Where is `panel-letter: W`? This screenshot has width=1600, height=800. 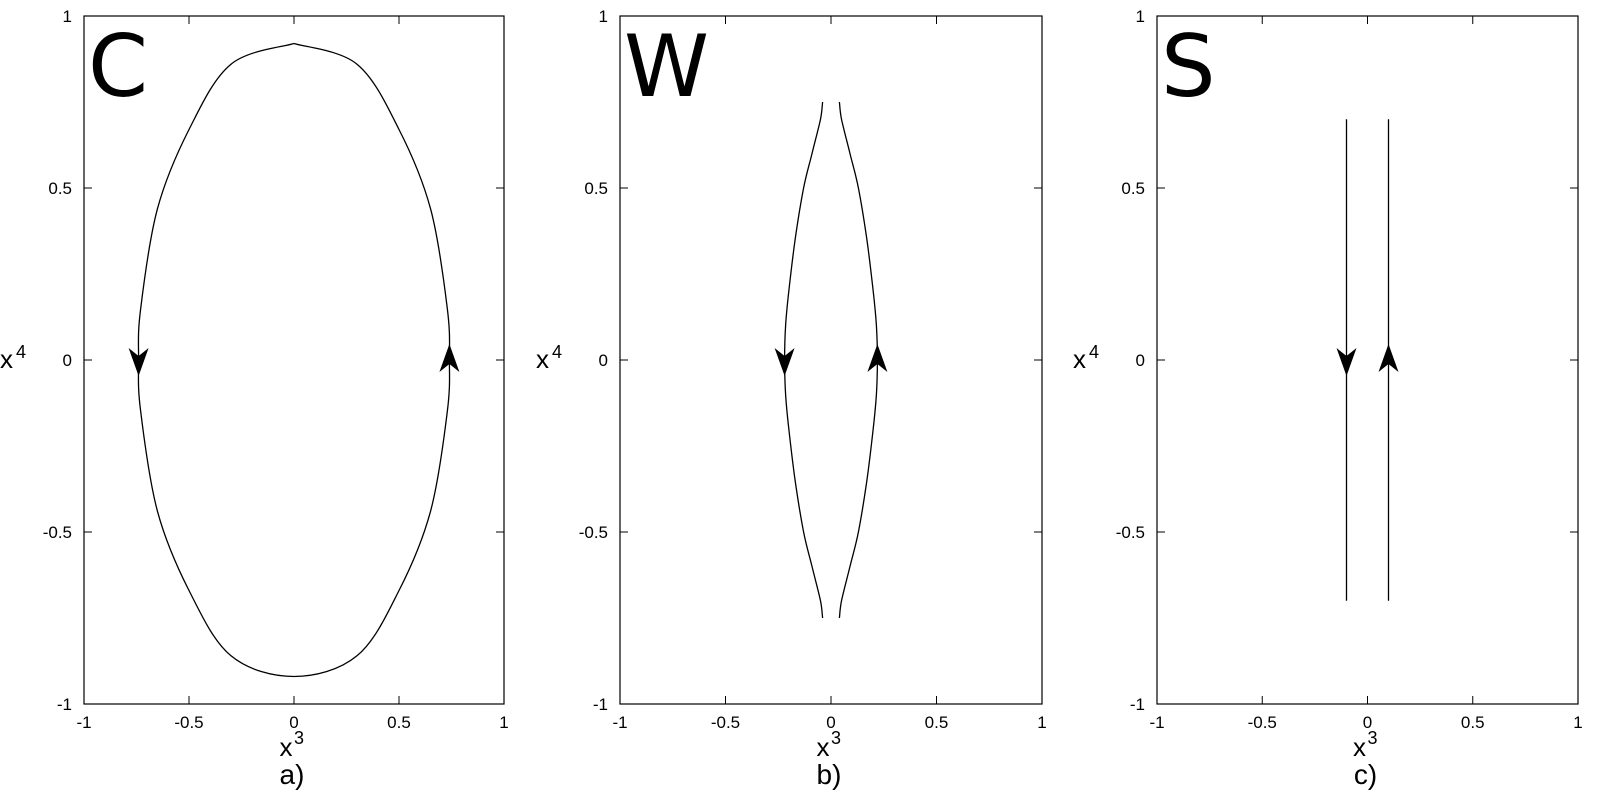
panel-letter: W is located at coordinates (666, 67).